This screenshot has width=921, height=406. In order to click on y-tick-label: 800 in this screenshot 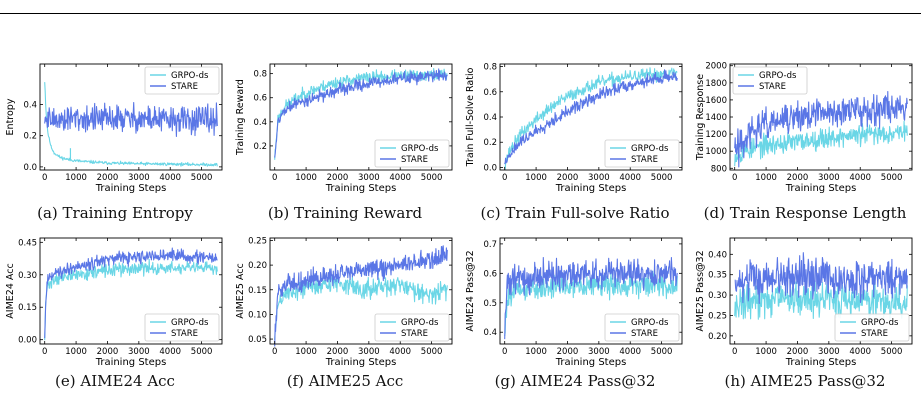, I will do `click(719, 169)`.